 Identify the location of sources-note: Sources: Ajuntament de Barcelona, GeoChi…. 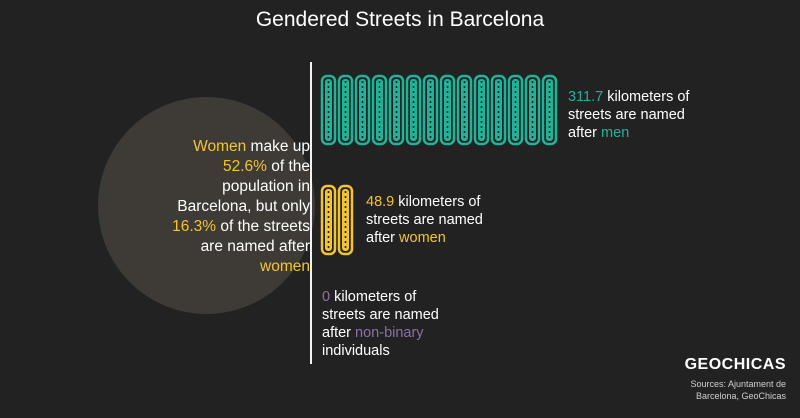
(738, 390).